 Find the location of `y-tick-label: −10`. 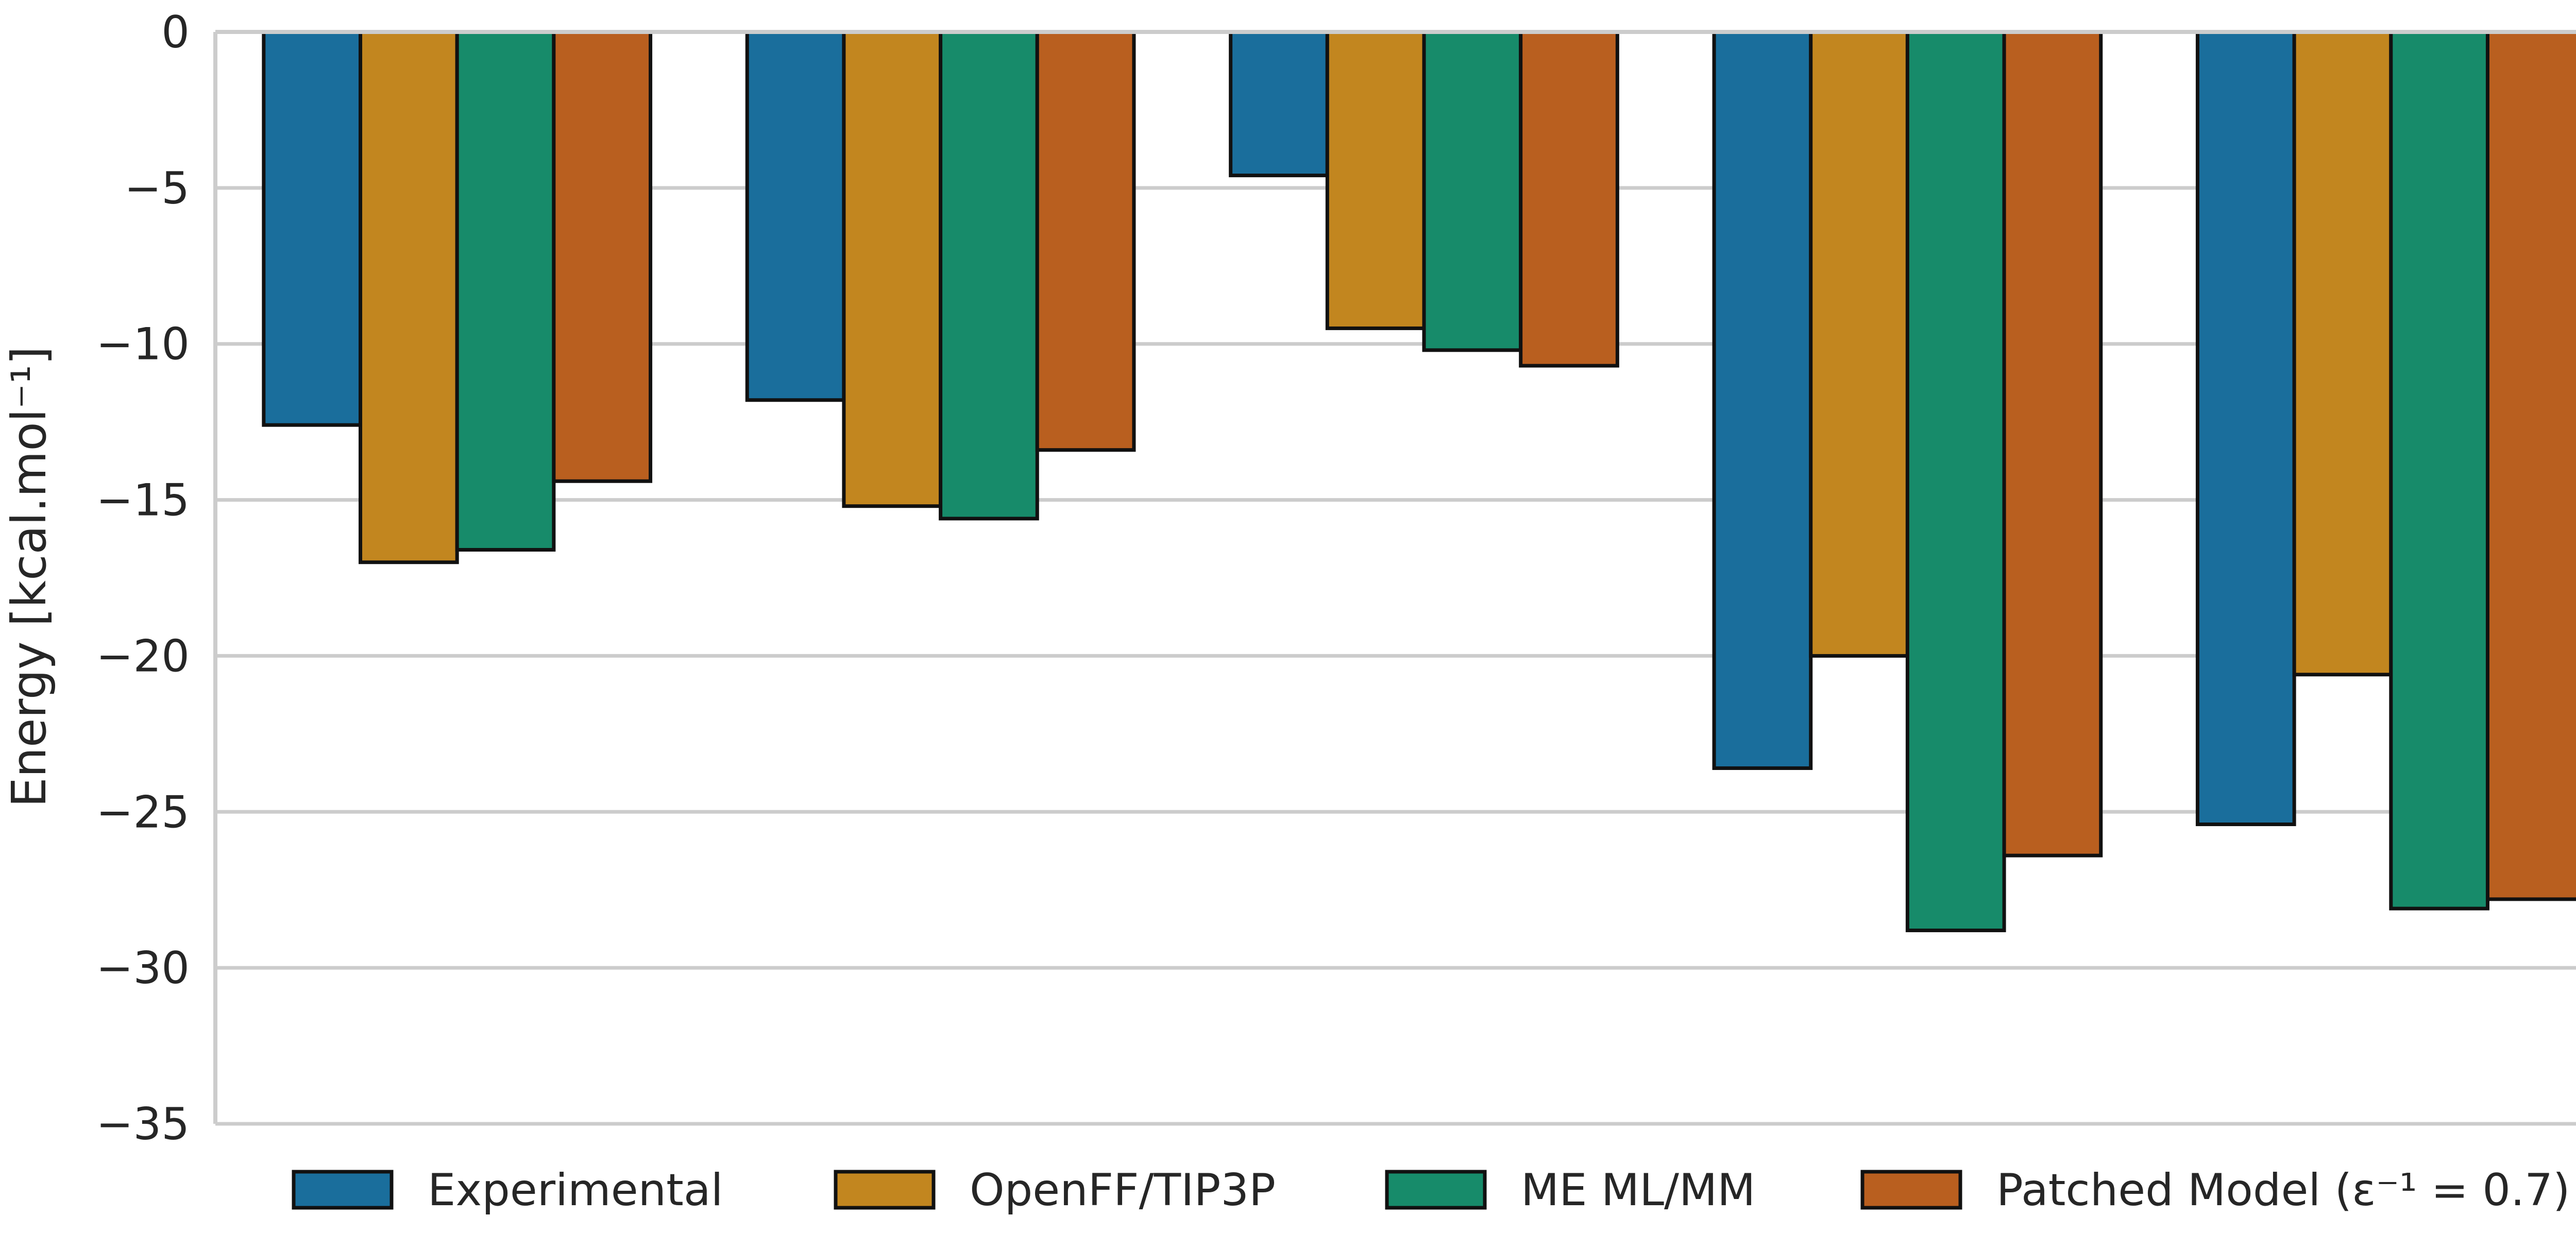

y-tick-label: −10 is located at coordinates (143, 344).